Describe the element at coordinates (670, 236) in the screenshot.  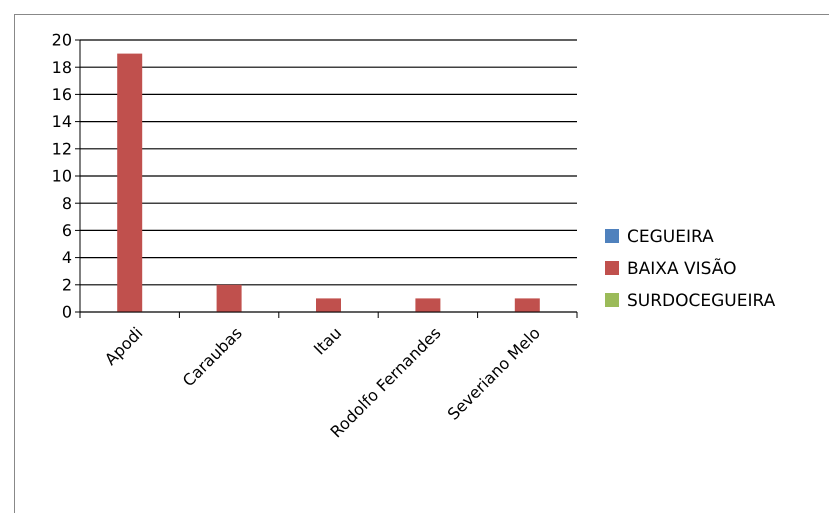
I see `legend-label: CEGUEIRA` at that location.